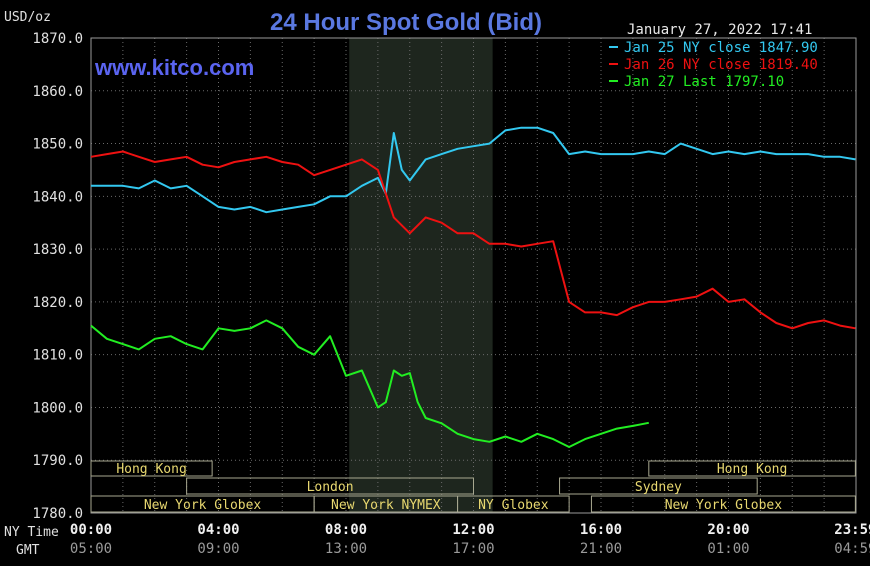  What do you see at coordinates (473, 549) in the screenshot?
I see `x-tick-label-gmt: 17:00` at bounding box center [473, 549].